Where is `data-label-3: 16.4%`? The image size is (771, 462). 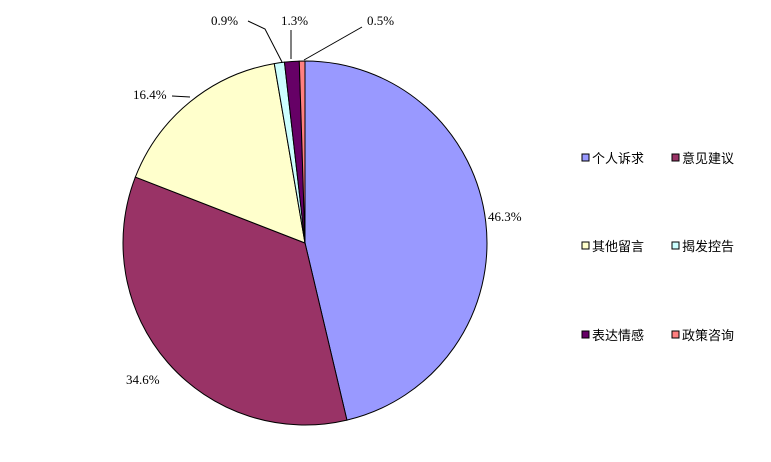
data-label-3: 16.4% is located at coordinates (150, 94).